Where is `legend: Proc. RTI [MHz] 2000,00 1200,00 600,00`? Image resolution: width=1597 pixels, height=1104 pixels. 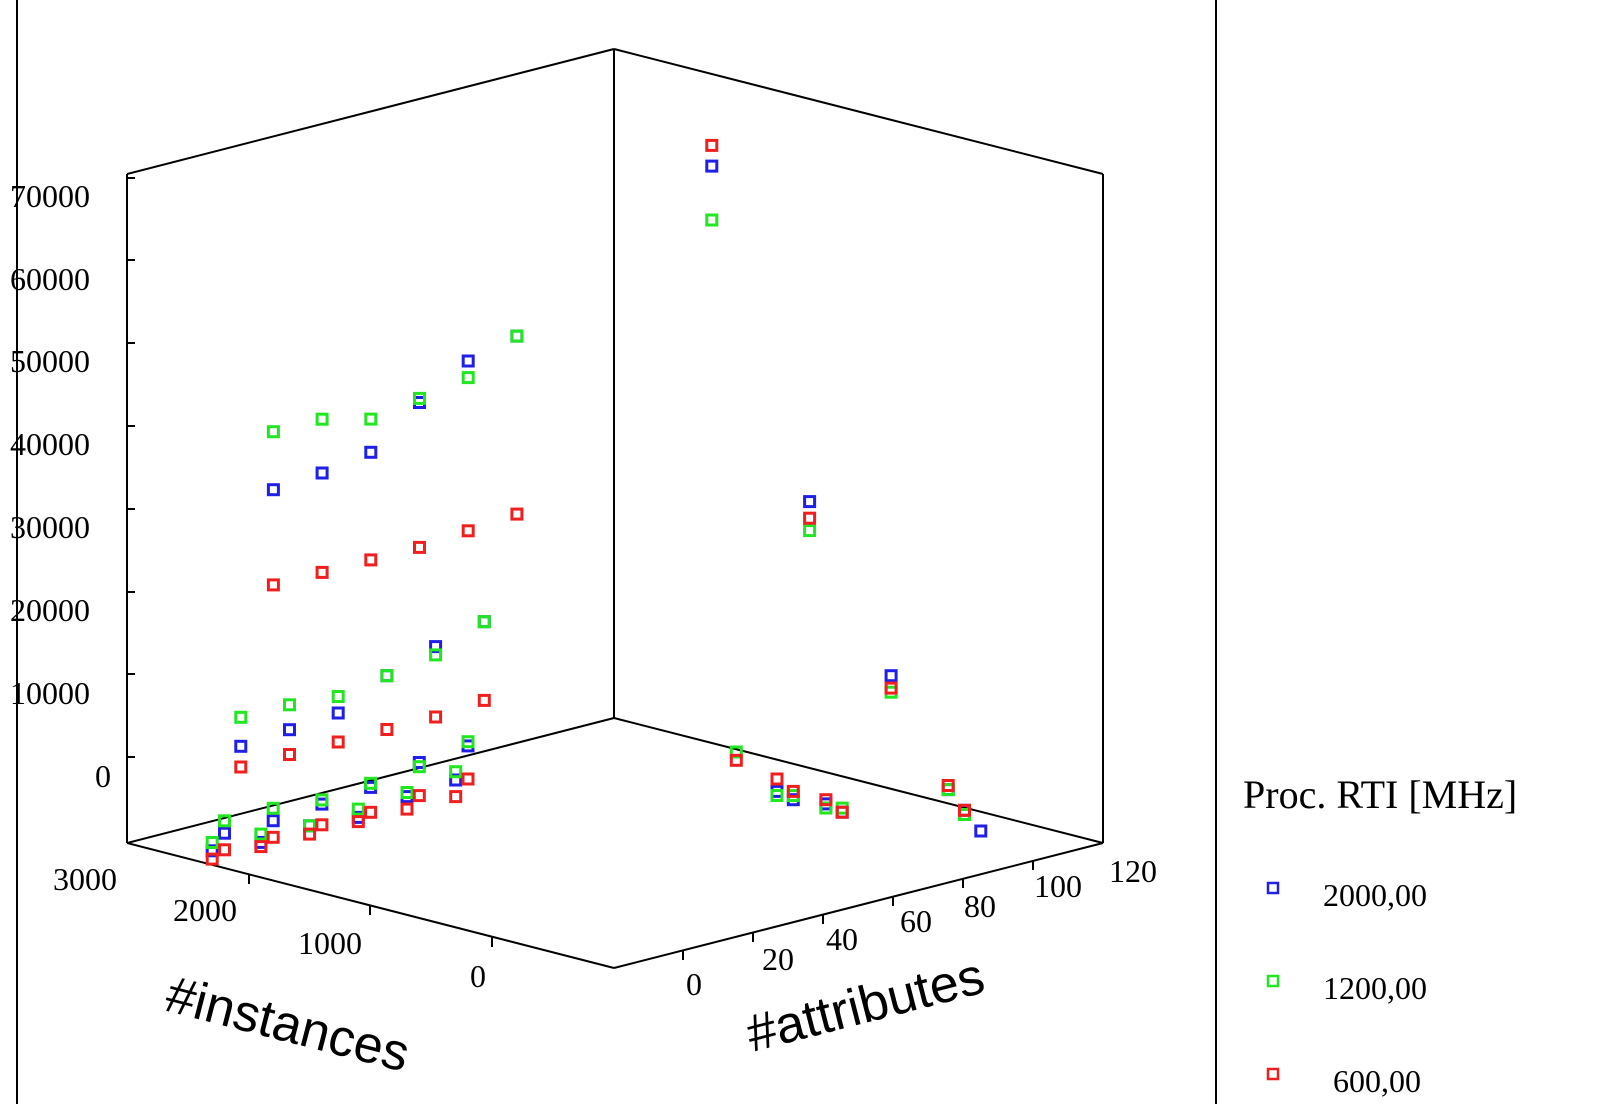
legend: Proc. RTI [MHz] 2000,00 1200,00 600,00 is located at coordinates (1380, 935).